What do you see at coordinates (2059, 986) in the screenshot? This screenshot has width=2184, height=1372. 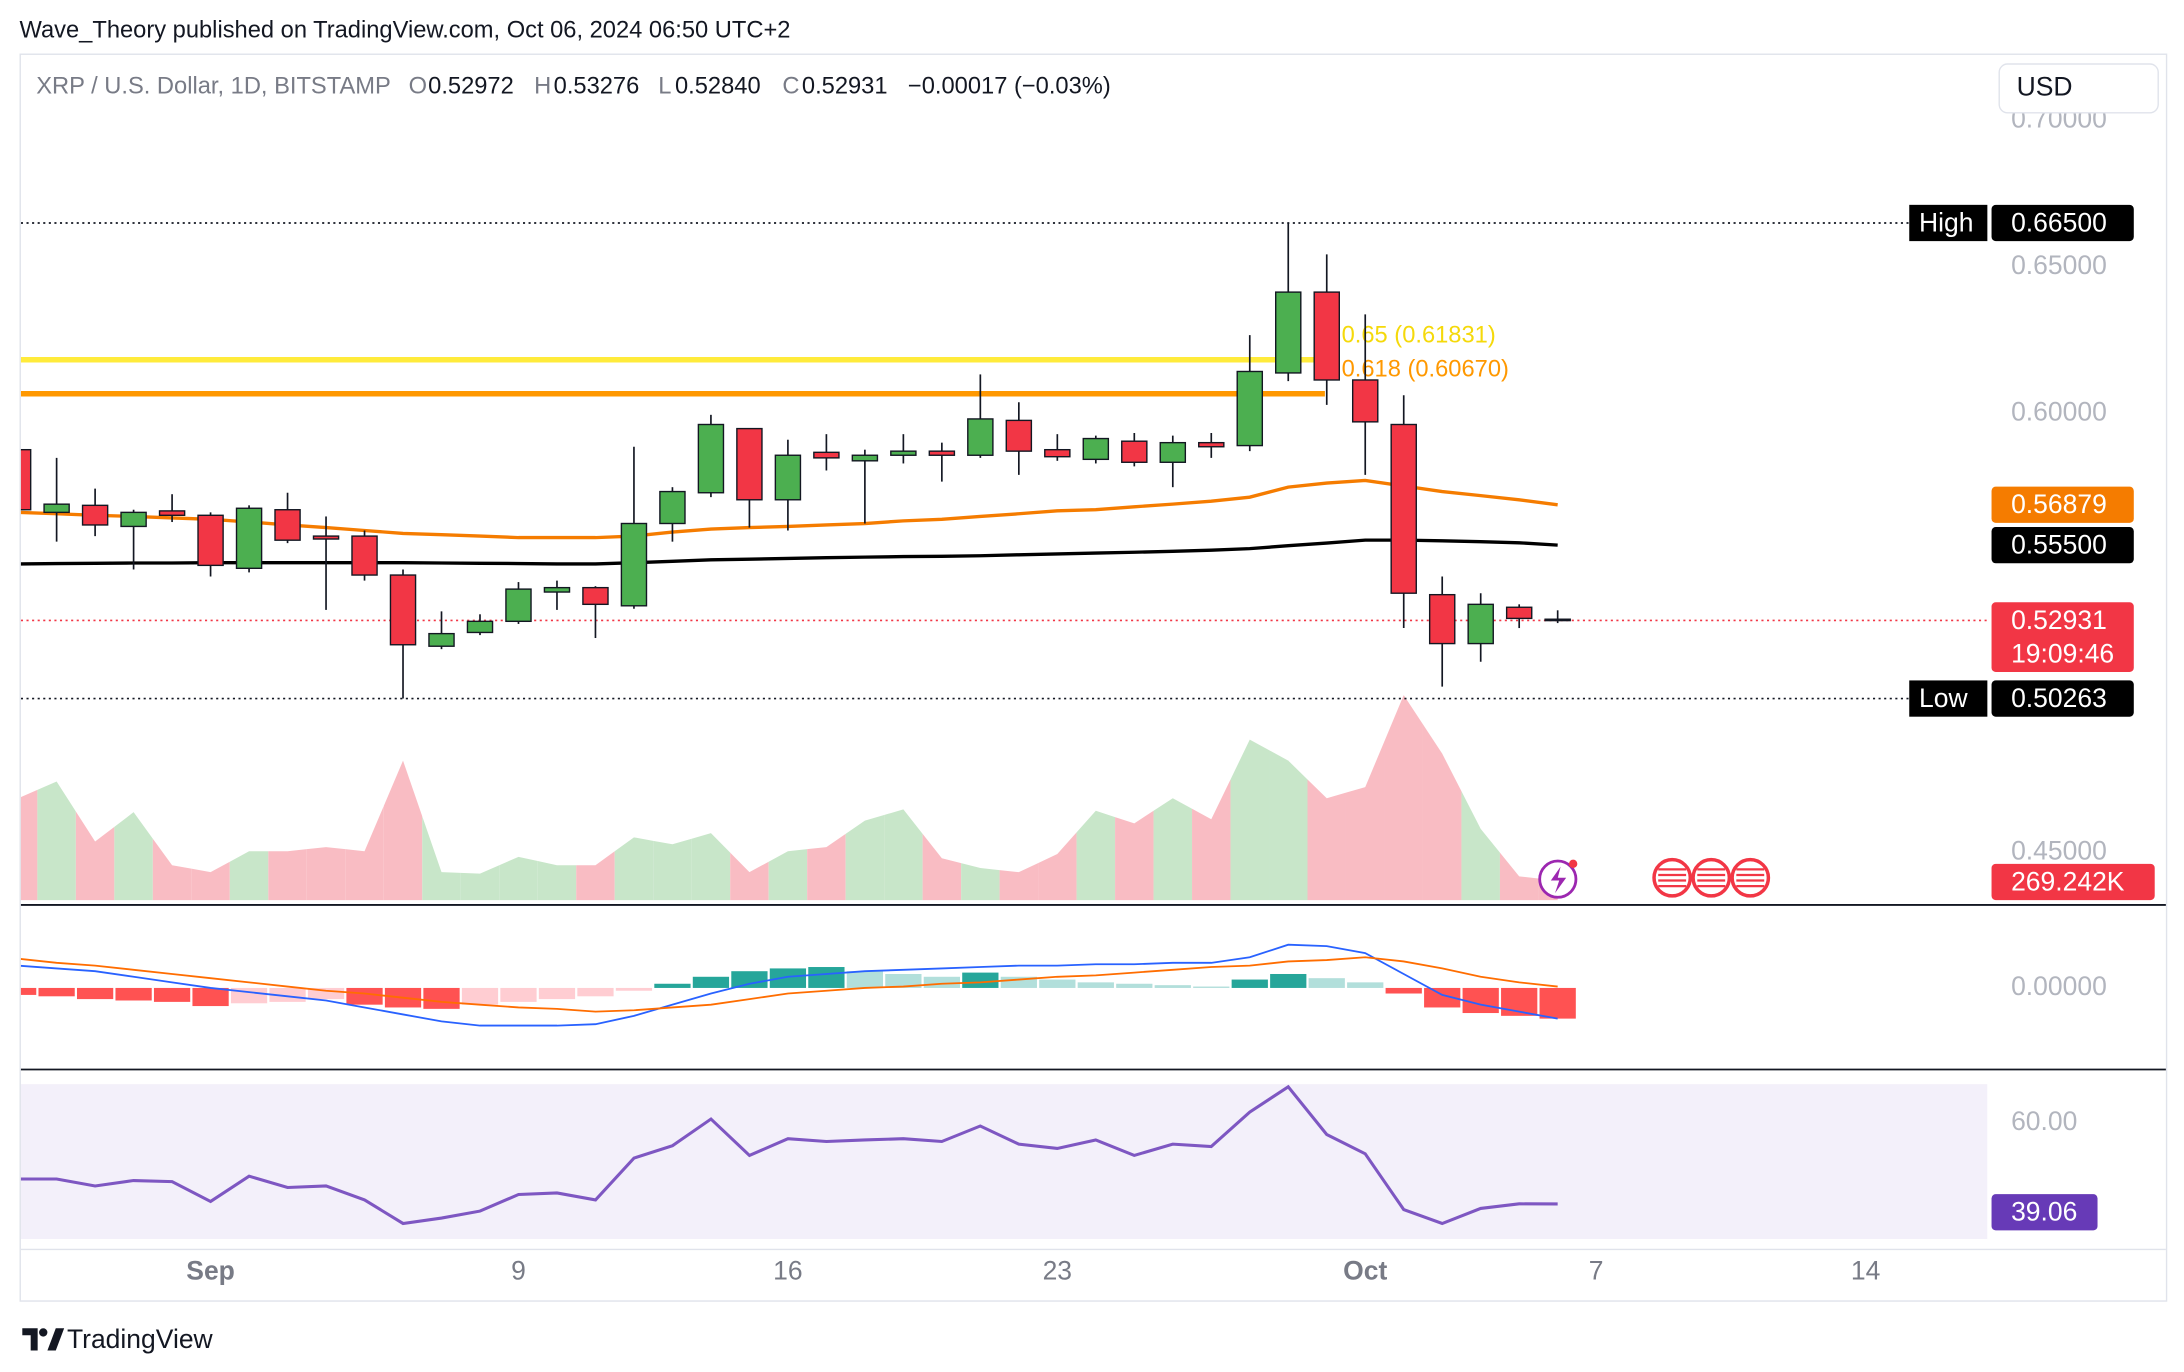 I see `y-tick-label: 0.00000` at bounding box center [2059, 986].